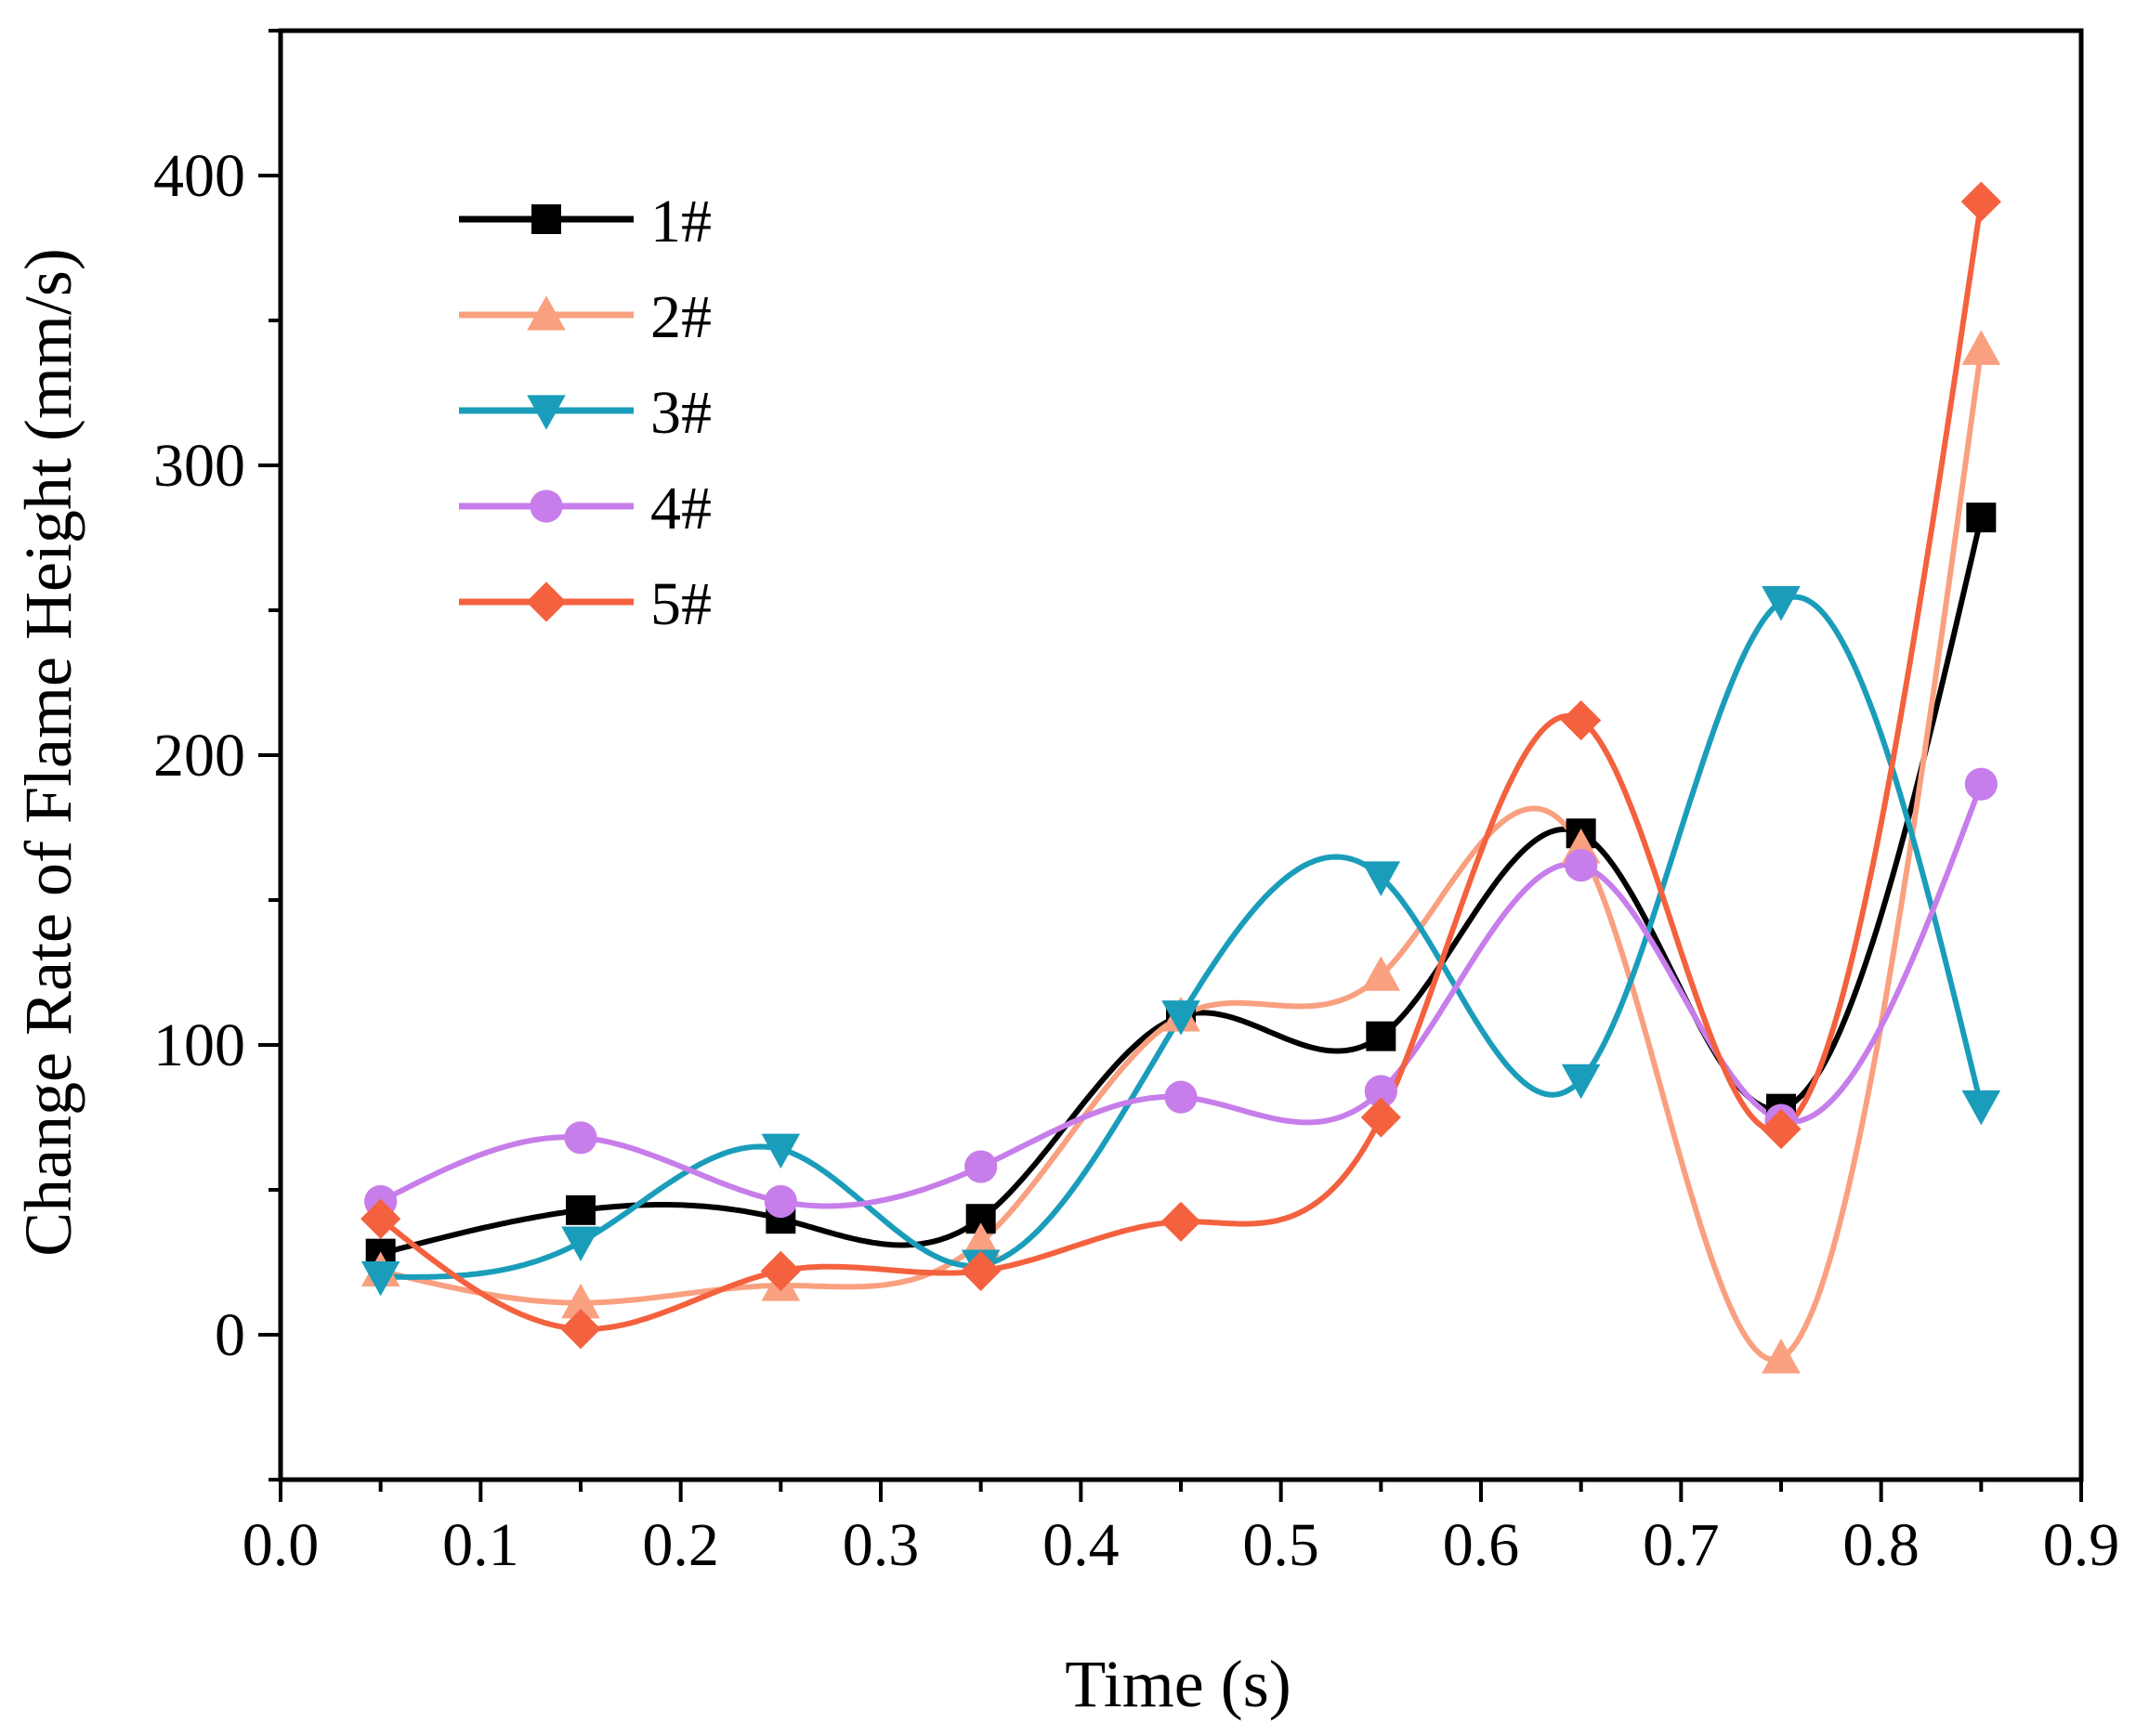  Describe the element at coordinates (48, 753) in the screenshot. I see `y-axis-title: Change Rate of Flame Height (mm/s)` at that location.